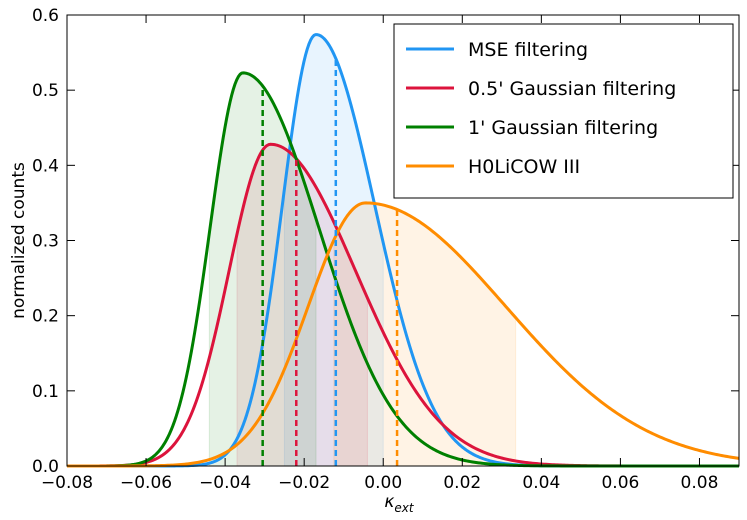  What do you see at coordinates (389, 502) in the screenshot?
I see `x-axis-label-main: κ` at bounding box center [389, 502].